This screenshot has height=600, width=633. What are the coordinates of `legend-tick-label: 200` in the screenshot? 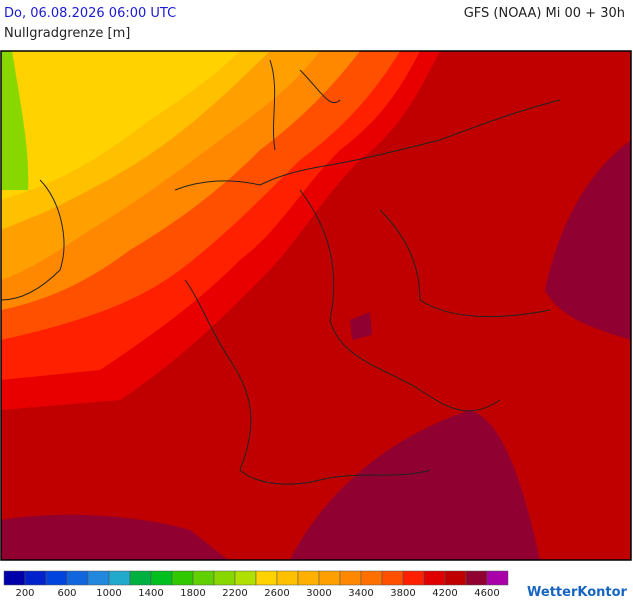 It's located at (24, 593).